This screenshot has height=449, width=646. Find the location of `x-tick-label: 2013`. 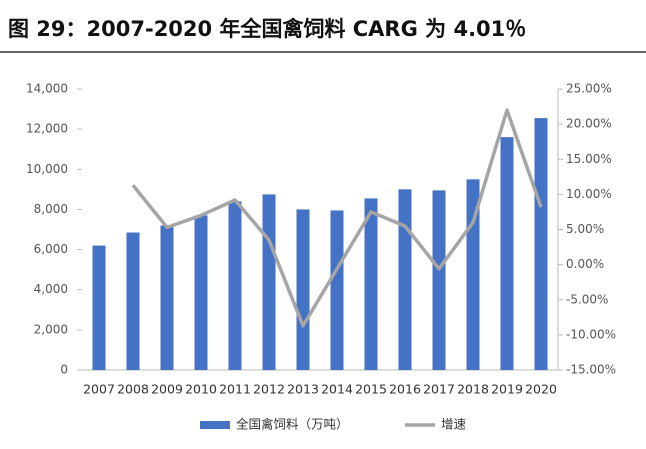

x-tick-label: 2013 is located at coordinates (303, 389).